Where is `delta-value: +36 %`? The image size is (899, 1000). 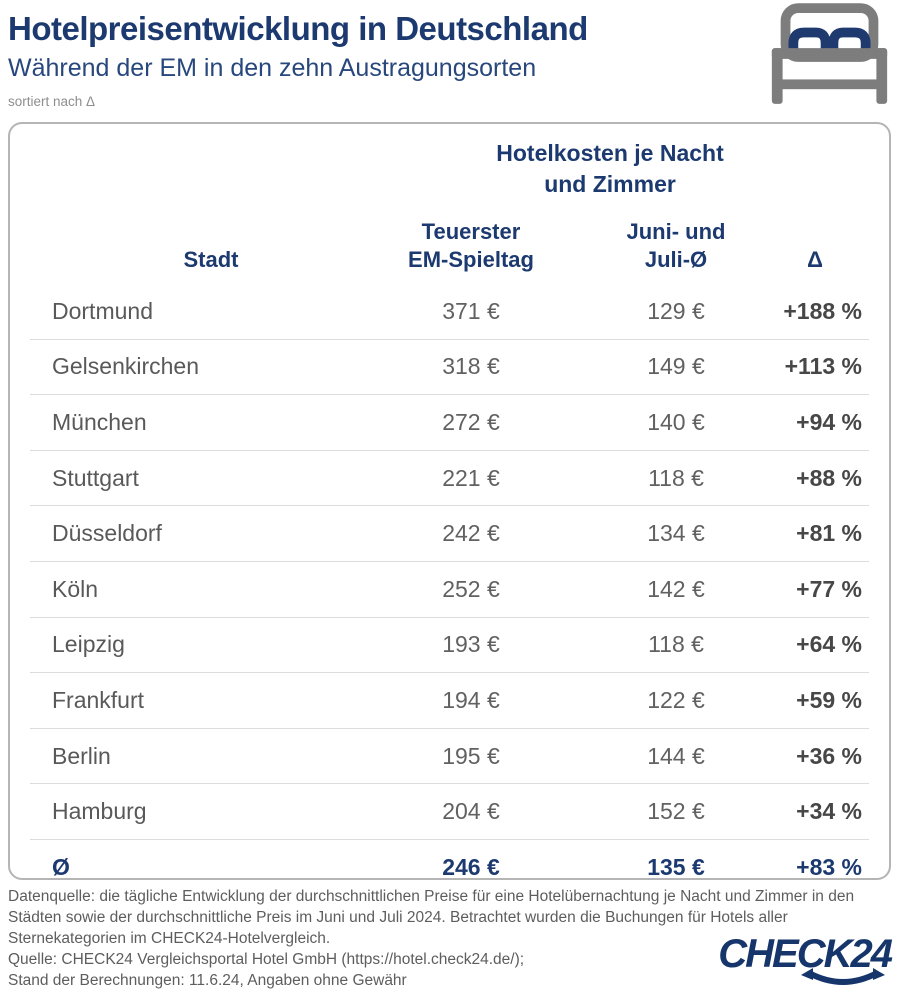
delta-value: +36 % is located at coordinates (829, 755).